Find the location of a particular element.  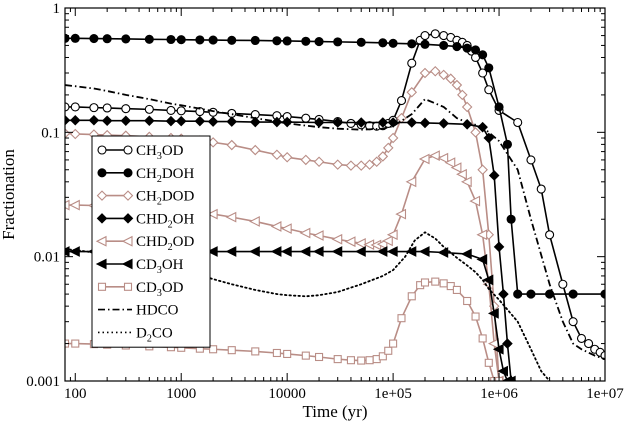

legend-label: CD3OH is located at coordinates (160, 266).